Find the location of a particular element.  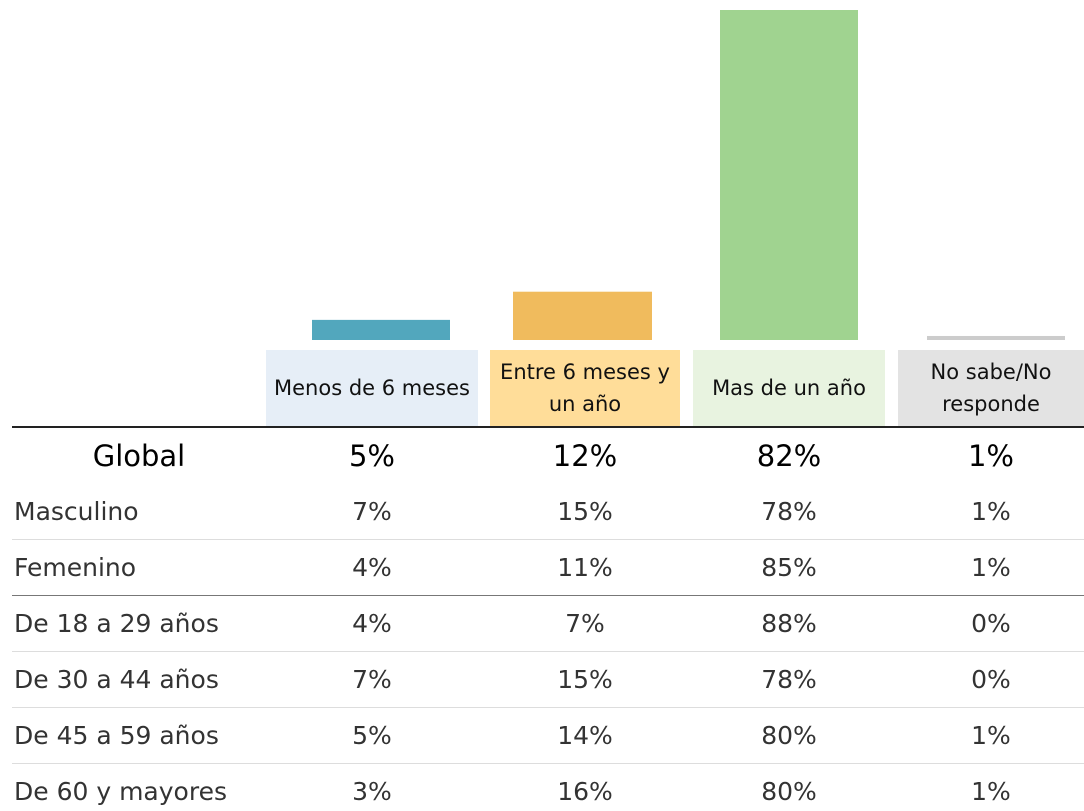

cell: 12% is located at coordinates (585, 456).